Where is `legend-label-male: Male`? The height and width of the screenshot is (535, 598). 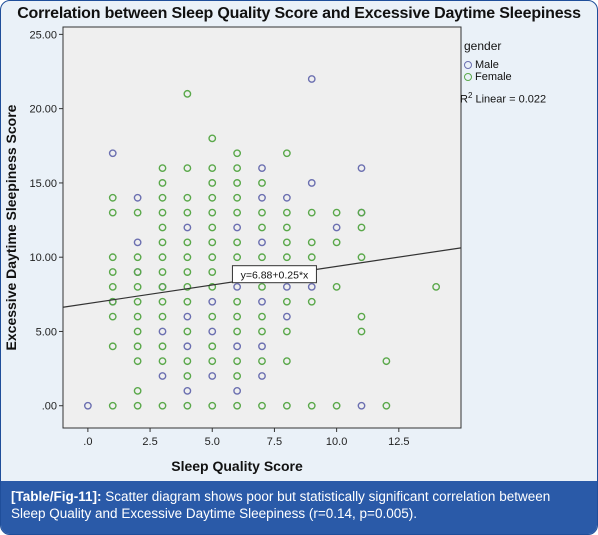 legend-label-male: Male is located at coordinates (487, 65).